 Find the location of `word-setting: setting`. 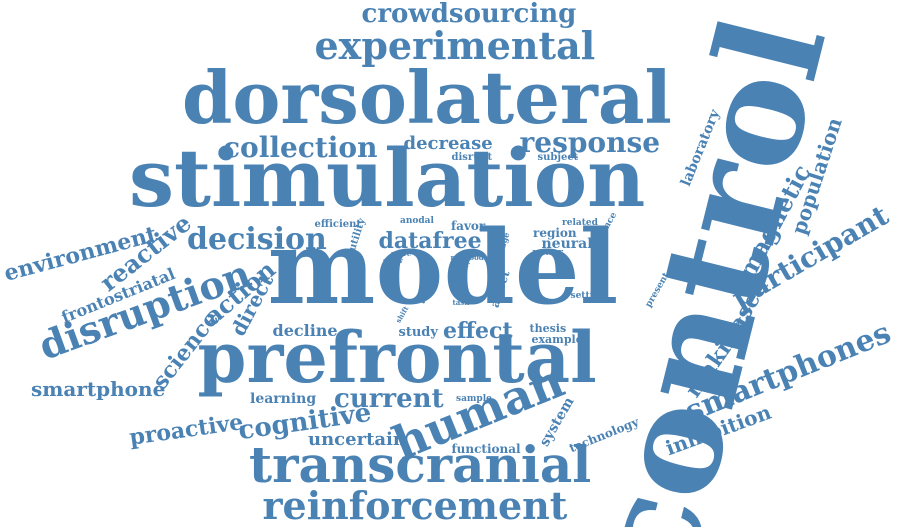

word-setting: setting is located at coordinates (588, 295).